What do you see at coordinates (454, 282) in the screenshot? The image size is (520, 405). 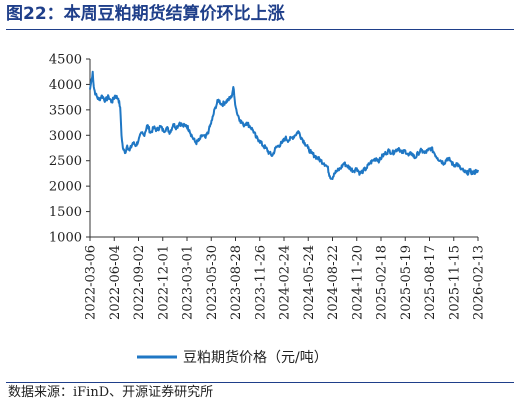 I see `x-tick-label: 2025-11-15` at bounding box center [454, 282].